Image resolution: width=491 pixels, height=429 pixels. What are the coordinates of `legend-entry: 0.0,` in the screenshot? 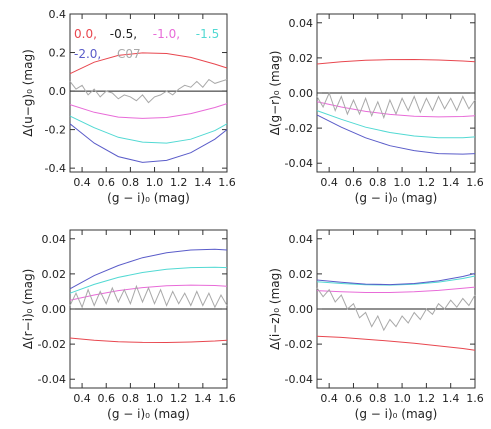 It's located at (85, 34).